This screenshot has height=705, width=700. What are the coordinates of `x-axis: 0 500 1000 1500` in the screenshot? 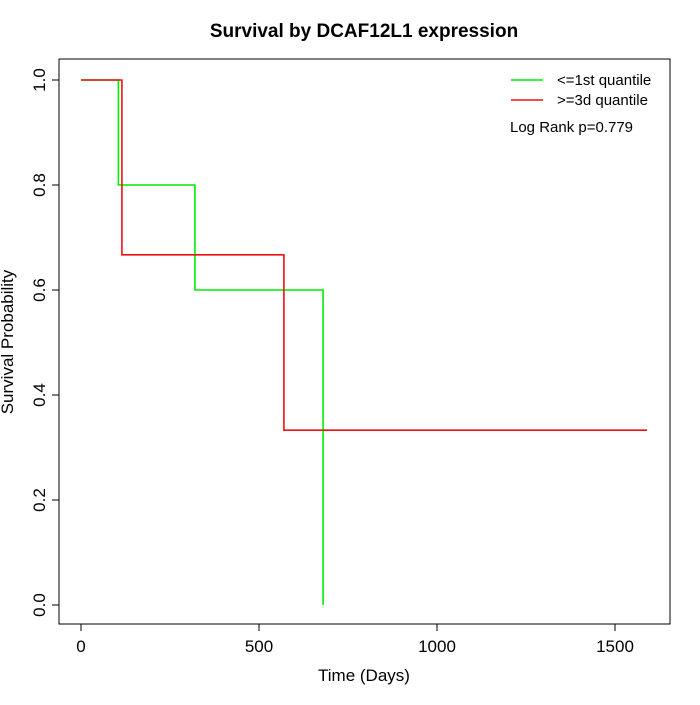 It's located at (355, 640).